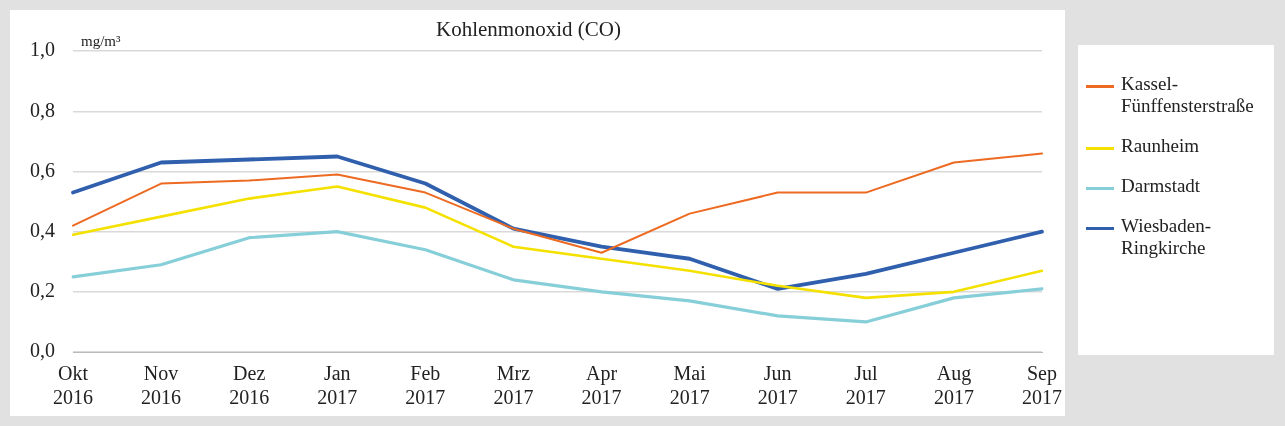  I want to click on y-tick-label: 0,4, so click(42, 229).